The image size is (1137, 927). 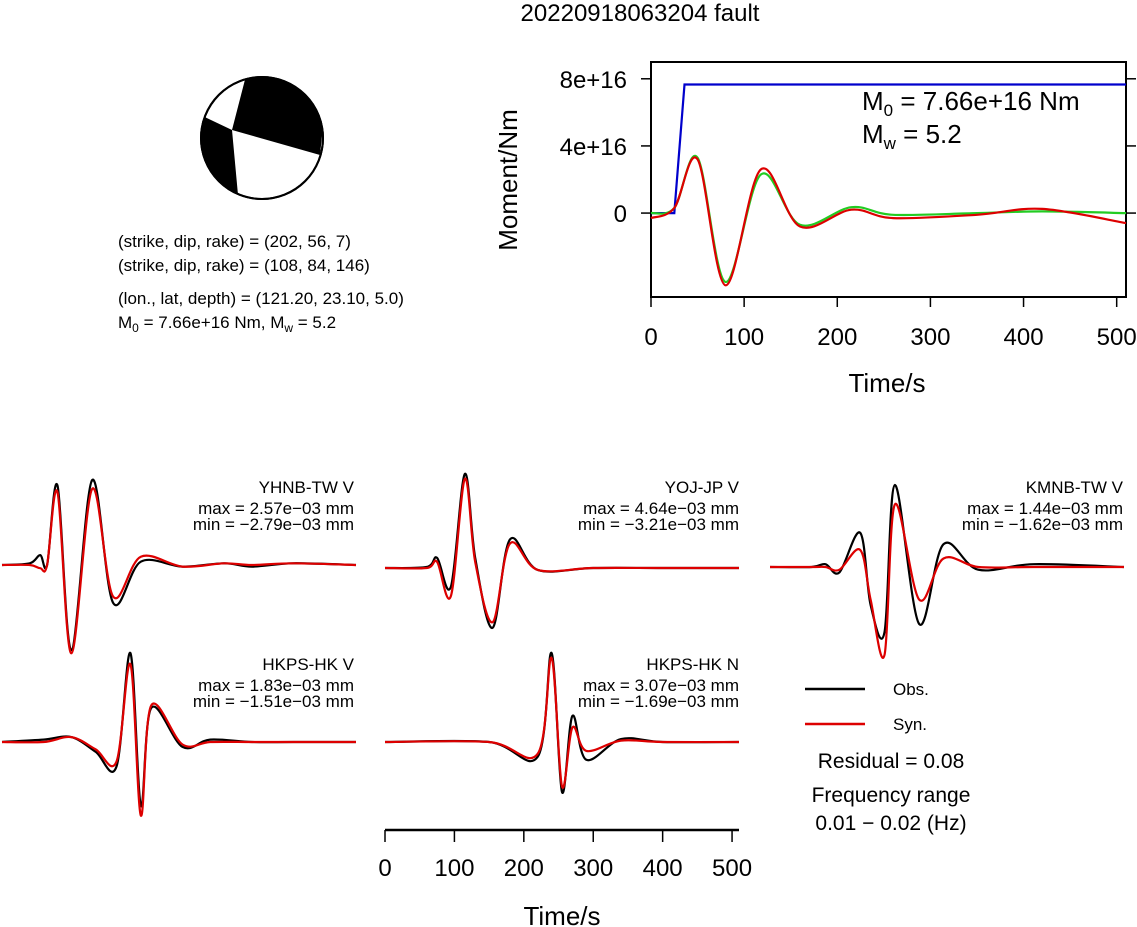 What do you see at coordinates (135, 328) in the screenshot?
I see `m0-sub: 0` at bounding box center [135, 328].